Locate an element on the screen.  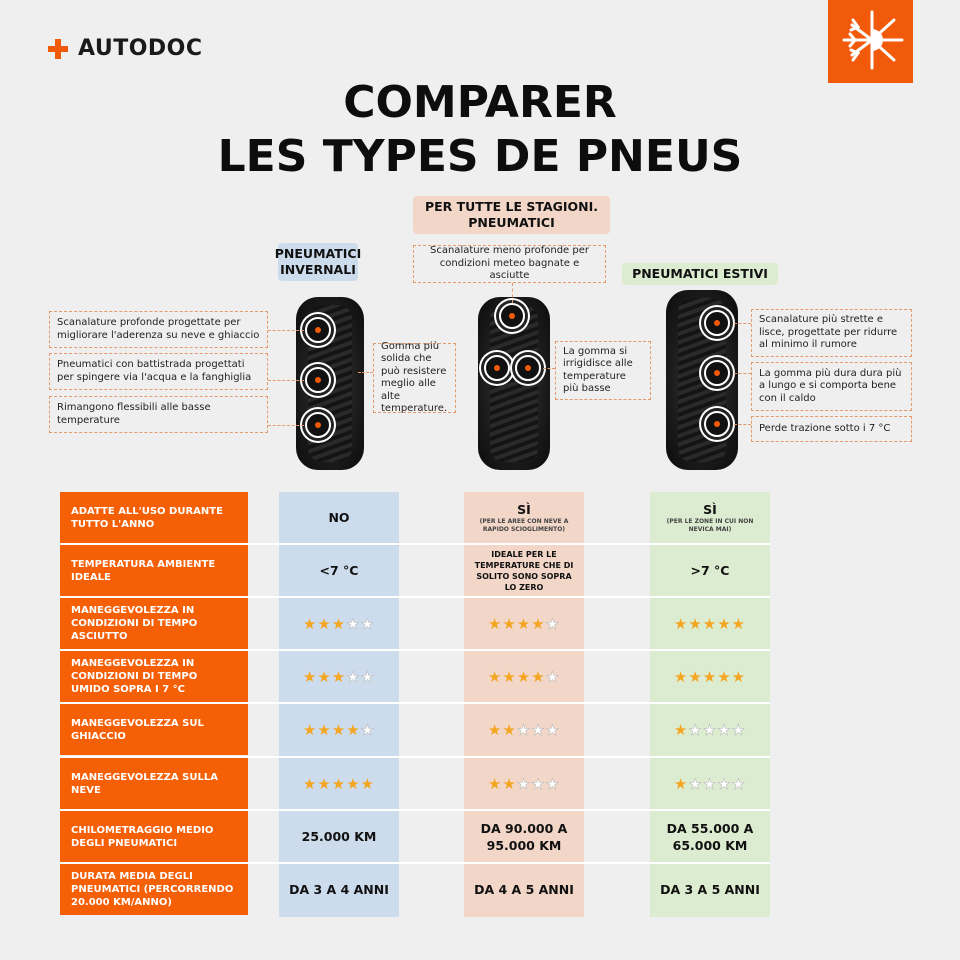
allseason-column is located at coordinates (524, 704).